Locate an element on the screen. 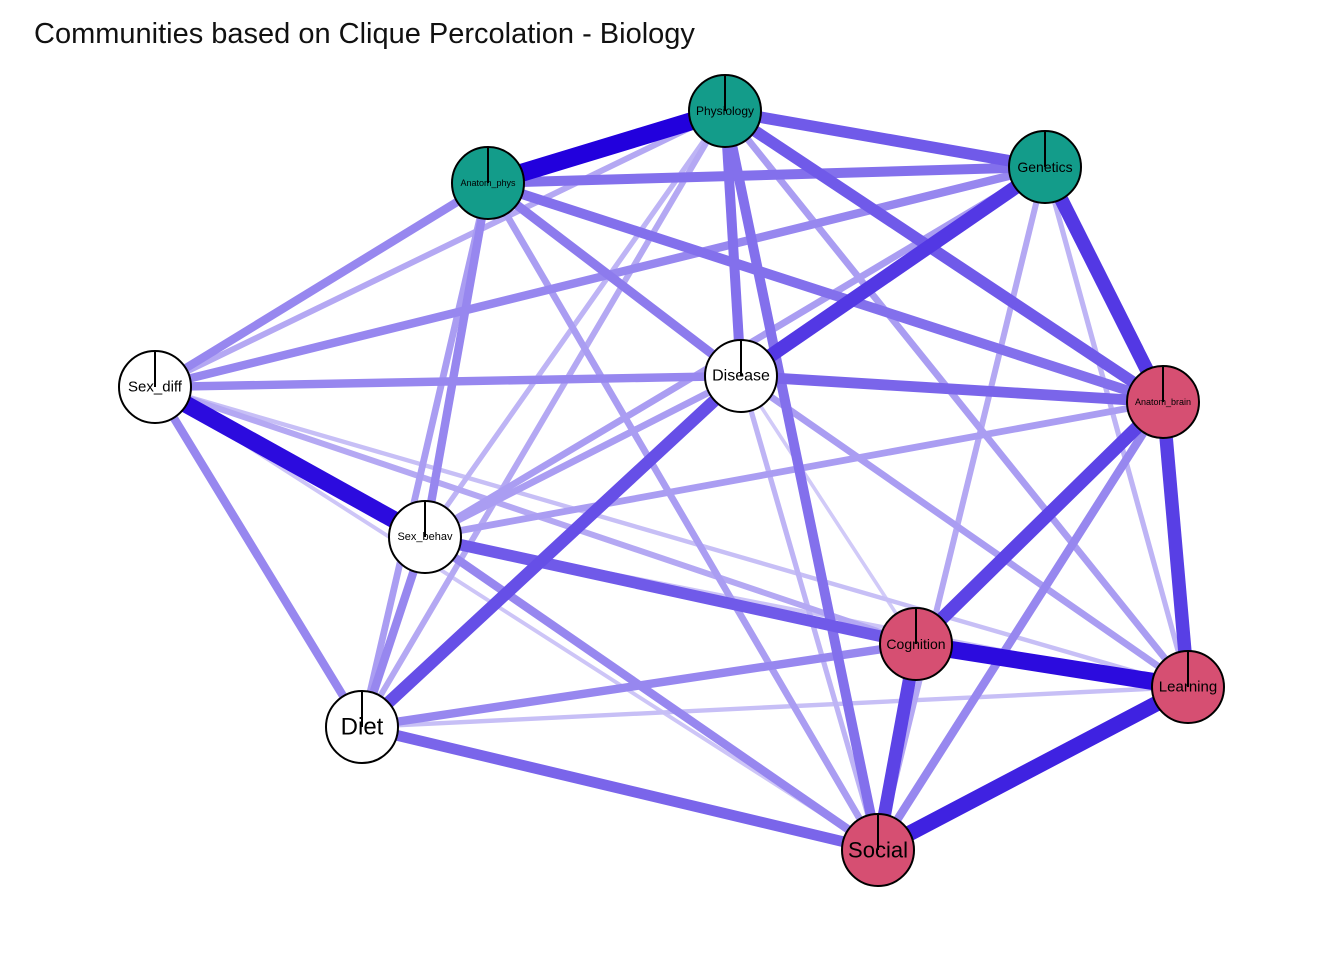 Image resolution: width=1344 pixels, height=960 pixels. node-sex_behav: Sex_behav is located at coordinates (425, 537).